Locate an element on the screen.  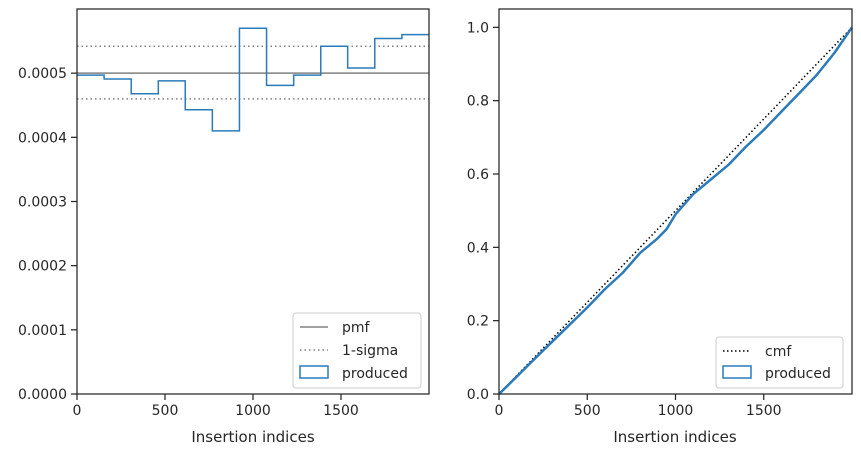
left-y-tick-label: 0.0002 is located at coordinates (42, 267).